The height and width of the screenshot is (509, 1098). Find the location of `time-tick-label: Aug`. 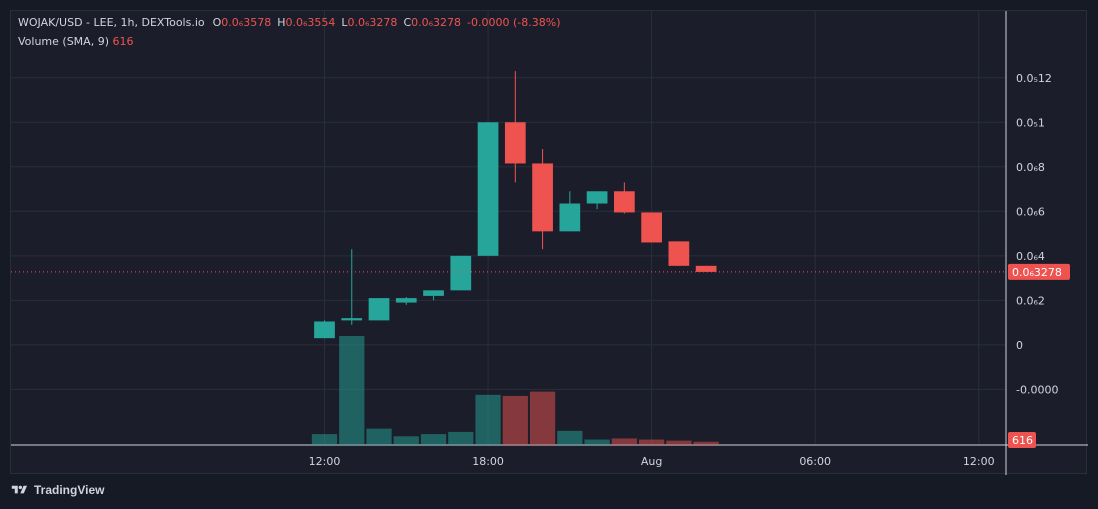

time-tick-label: Aug is located at coordinates (651, 461).